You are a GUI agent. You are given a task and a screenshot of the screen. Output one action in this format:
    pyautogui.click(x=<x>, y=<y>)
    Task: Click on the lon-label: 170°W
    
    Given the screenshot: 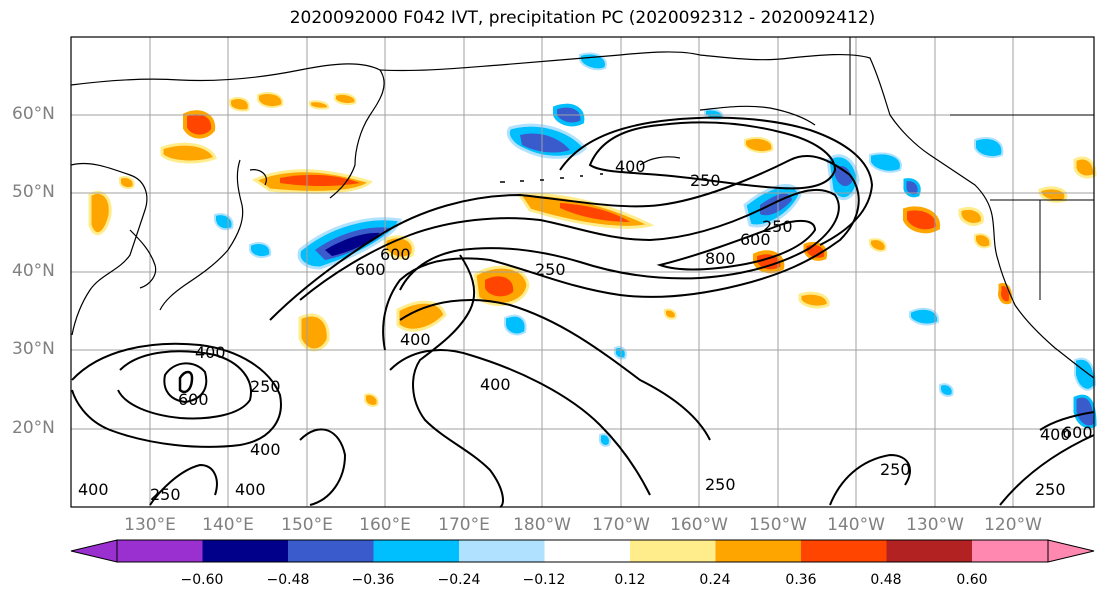 What is the action you would take?
    pyautogui.click(x=621, y=525)
    